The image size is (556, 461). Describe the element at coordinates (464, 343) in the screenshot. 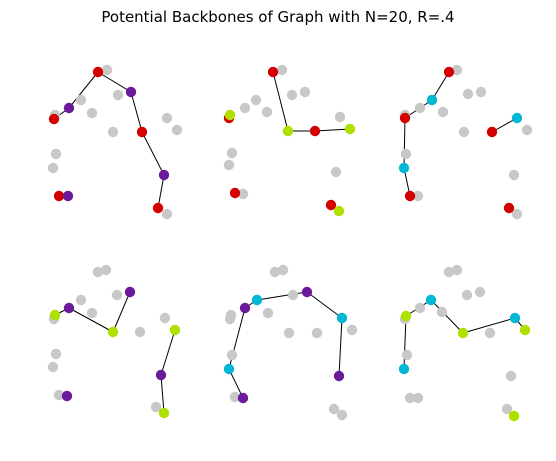

I see `panel-bottom-right` at that location.